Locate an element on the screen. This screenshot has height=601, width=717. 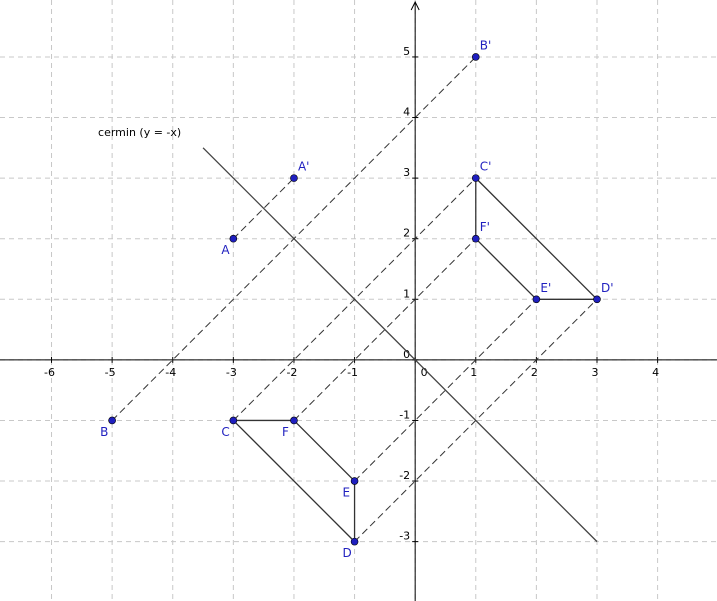
point-label: B' is located at coordinates (486, 45).